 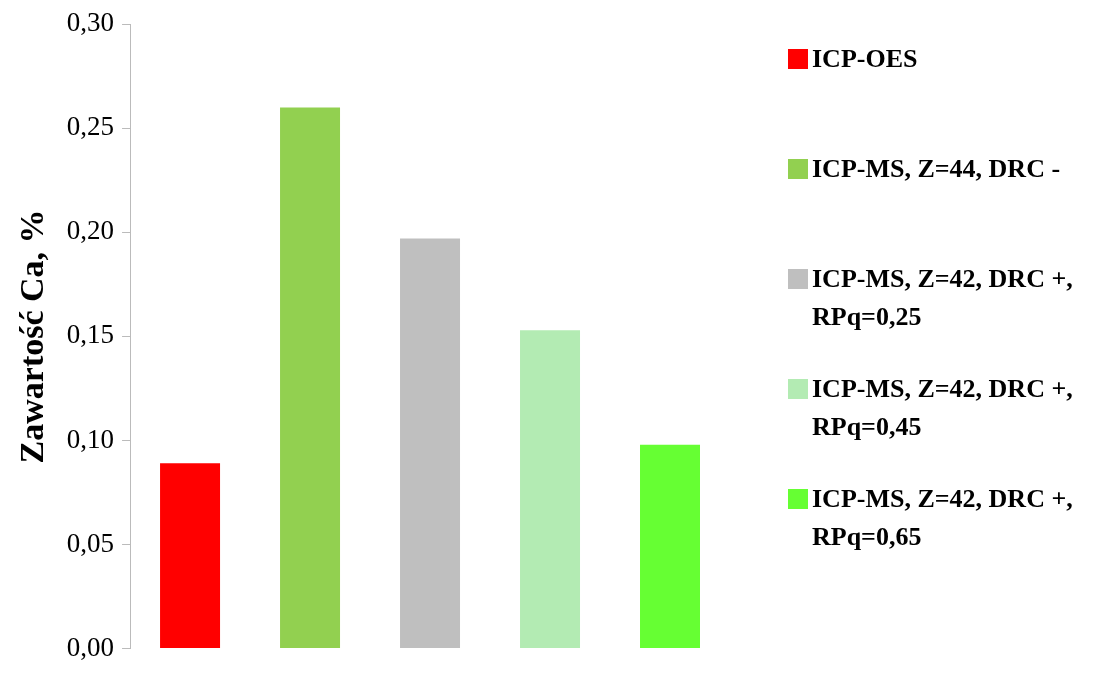 What do you see at coordinates (90, 542) in the screenshot?
I see `y-tick-label: 0,05` at bounding box center [90, 542].